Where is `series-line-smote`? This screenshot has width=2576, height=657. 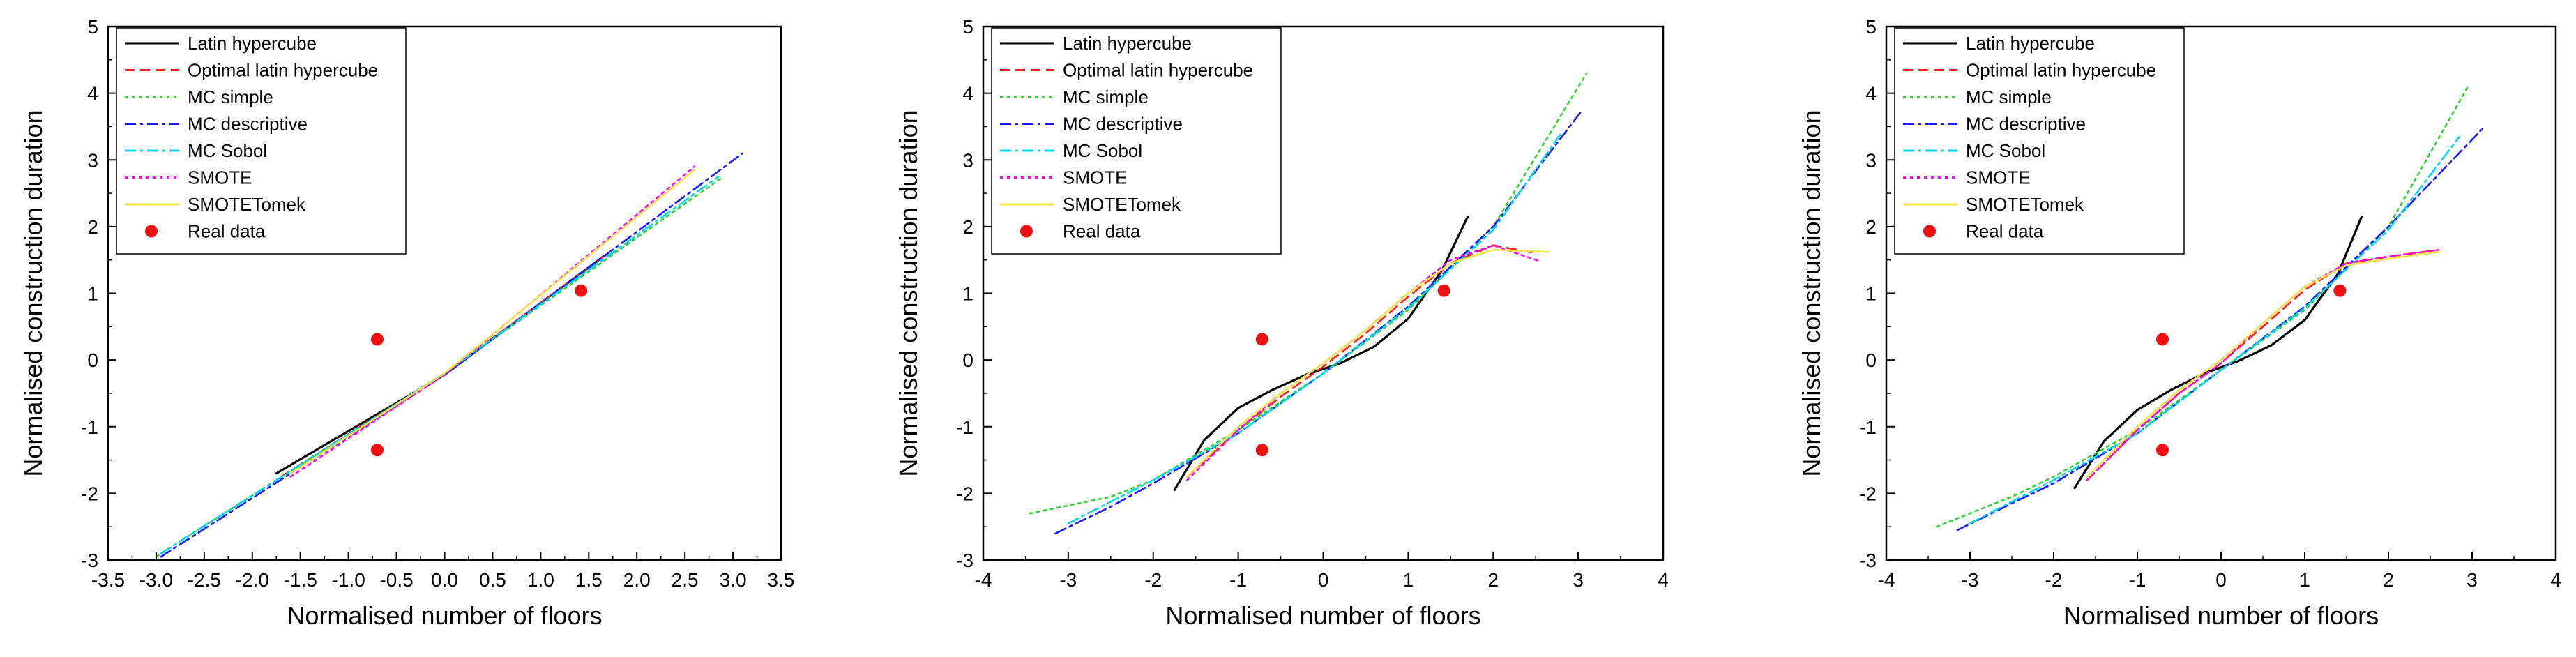
series-line-smote is located at coordinates (492, 321).